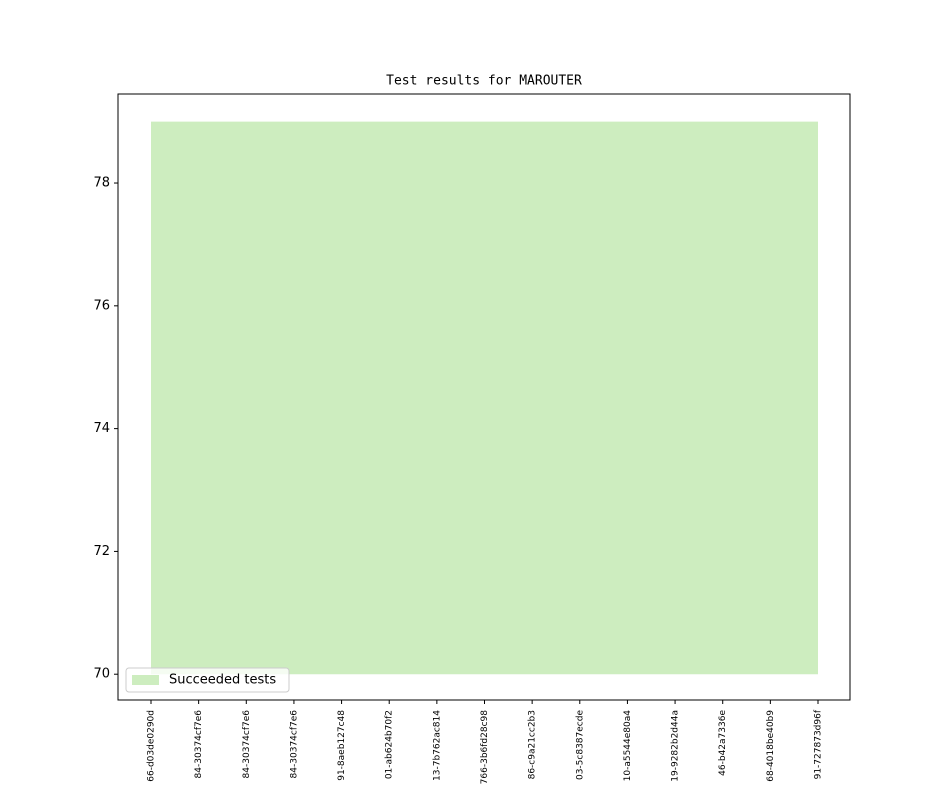  I want to click on x-tick-label: 01-ab624b70f2, so click(390, 744).